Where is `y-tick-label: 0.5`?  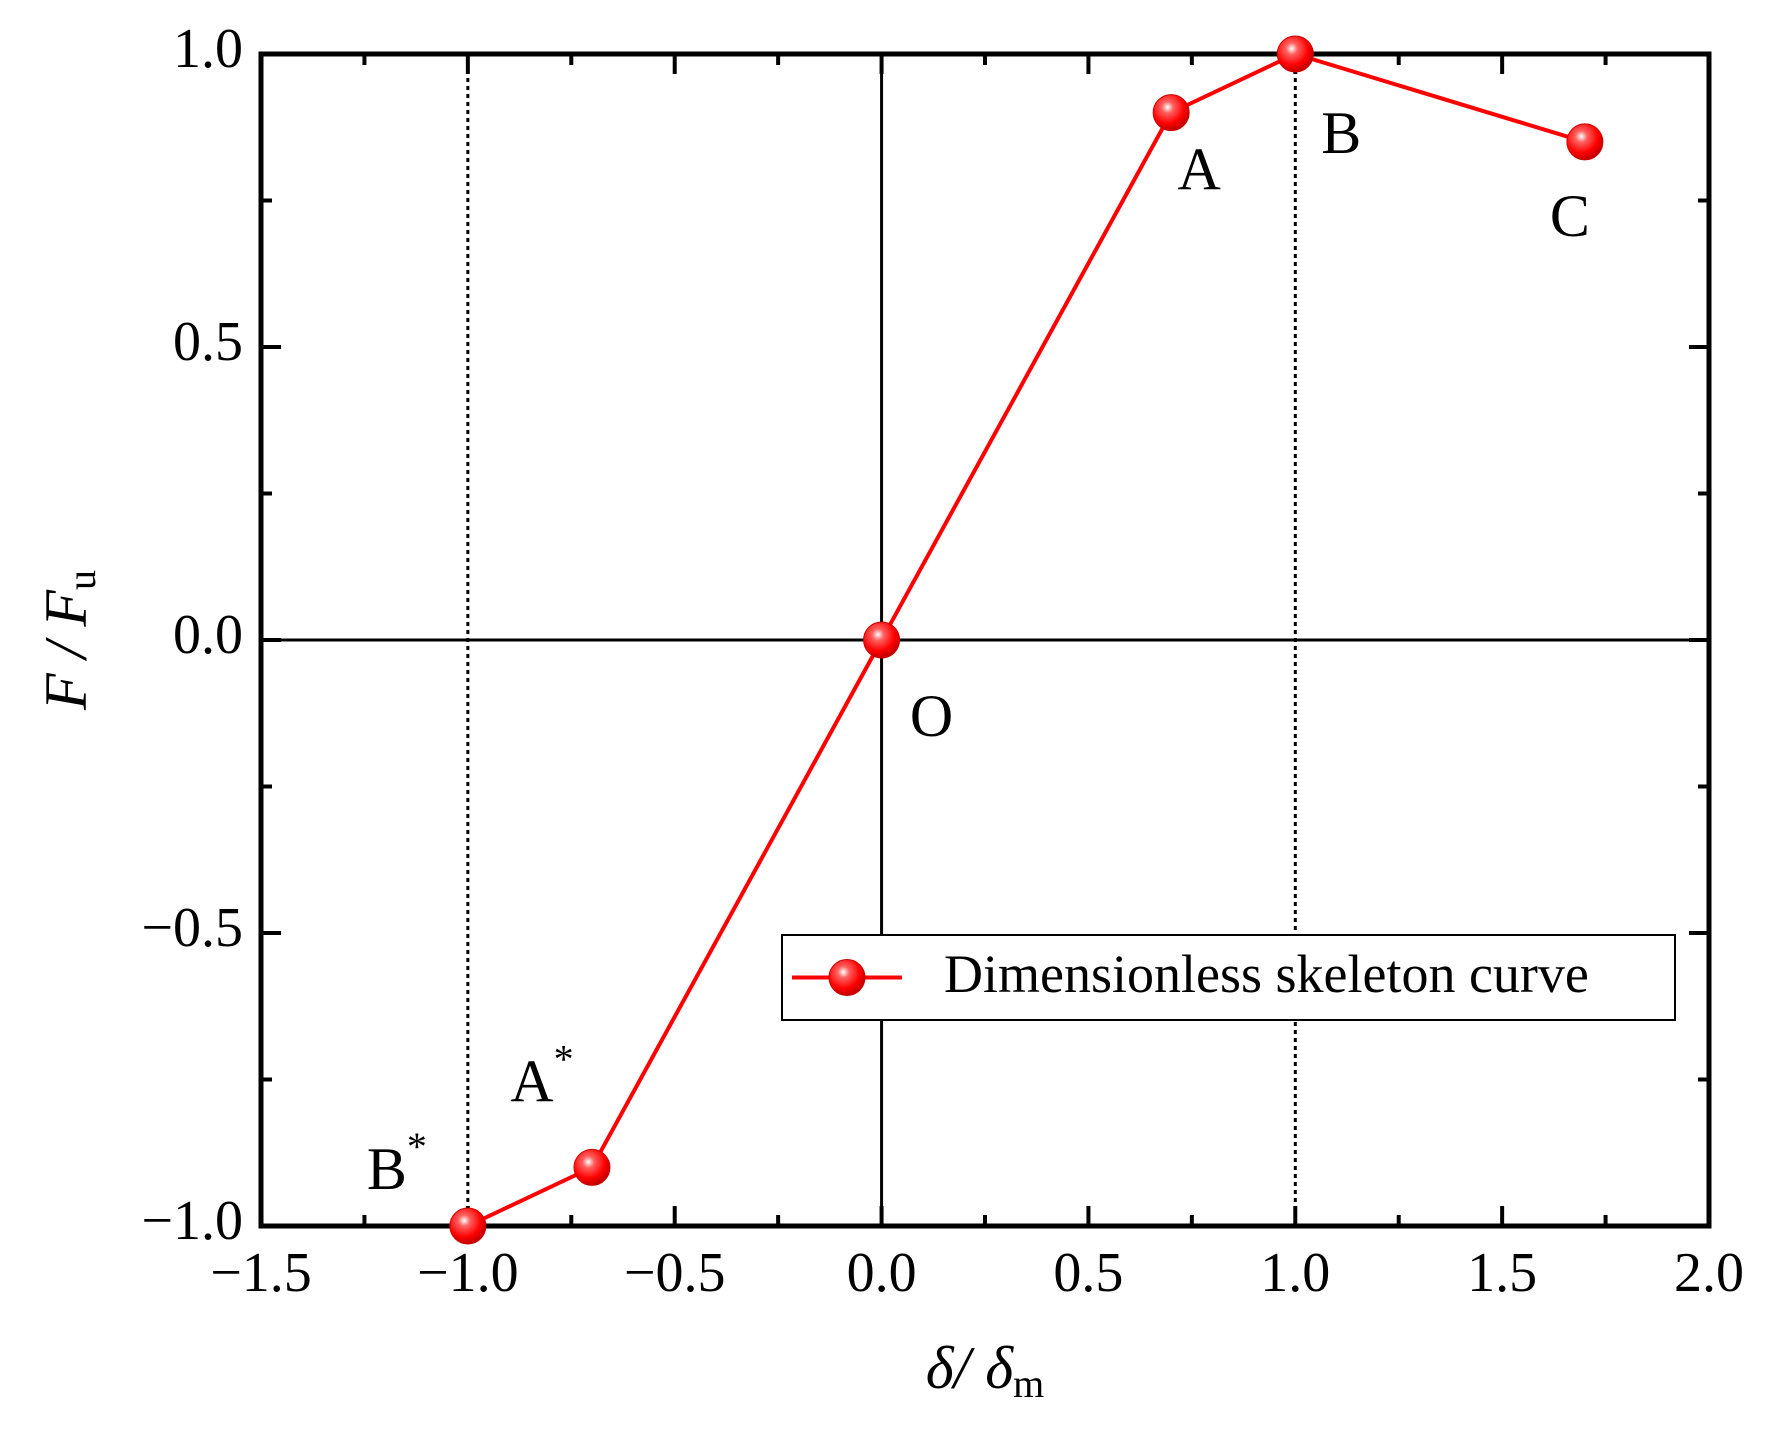
y-tick-label: 0.5 is located at coordinates (208, 342).